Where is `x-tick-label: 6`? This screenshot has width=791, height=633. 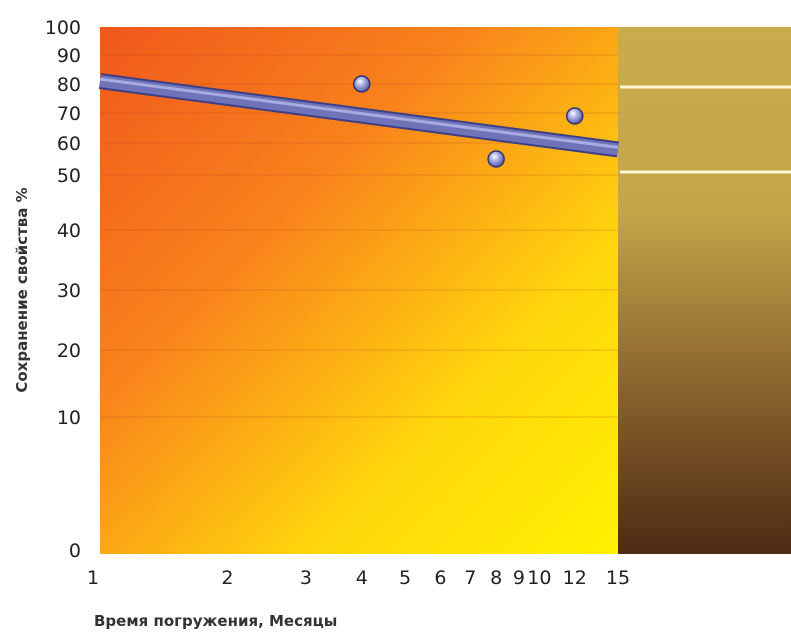
x-tick-label: 6 is located at coordinates (440, 578).